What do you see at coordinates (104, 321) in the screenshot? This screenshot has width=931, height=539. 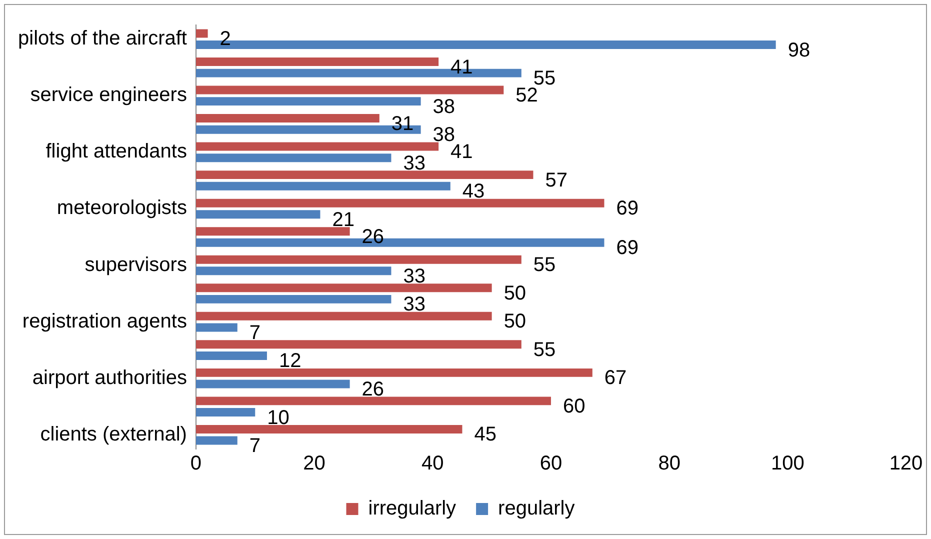 I see `y-tick-label: registration agents` at bounding box center [104, 321].